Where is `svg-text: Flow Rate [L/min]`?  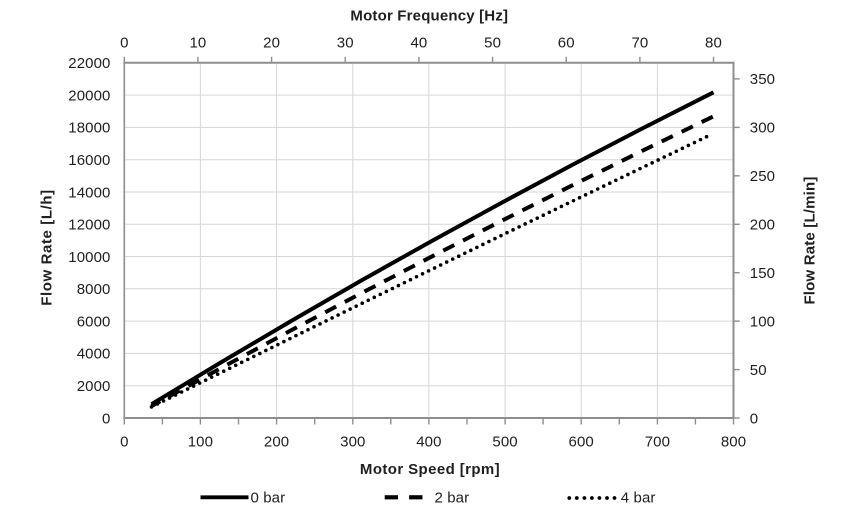 svg-text: Flow Rate [L/min] is located at coordinates (810, 240).